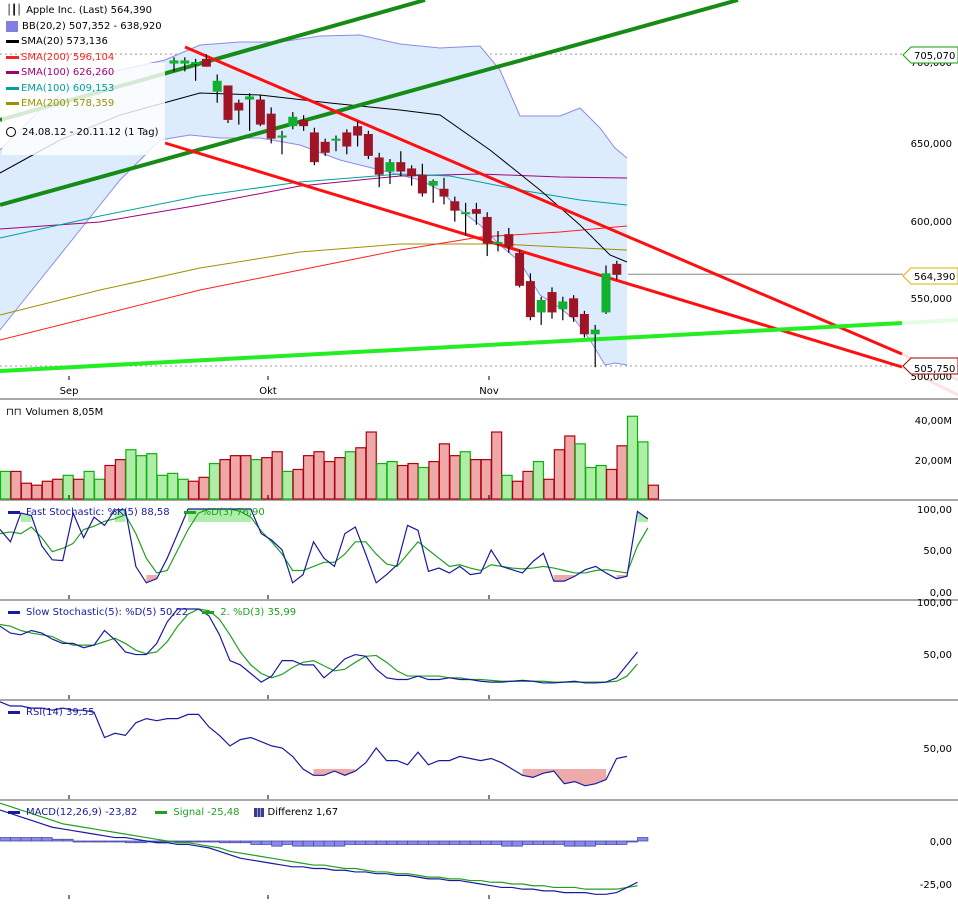 The image size is (958, 904). What do you see at coordinates (12, 88) in the screenshot?
I see `ema100-swatch-icon` at bounding box center [12, 88].